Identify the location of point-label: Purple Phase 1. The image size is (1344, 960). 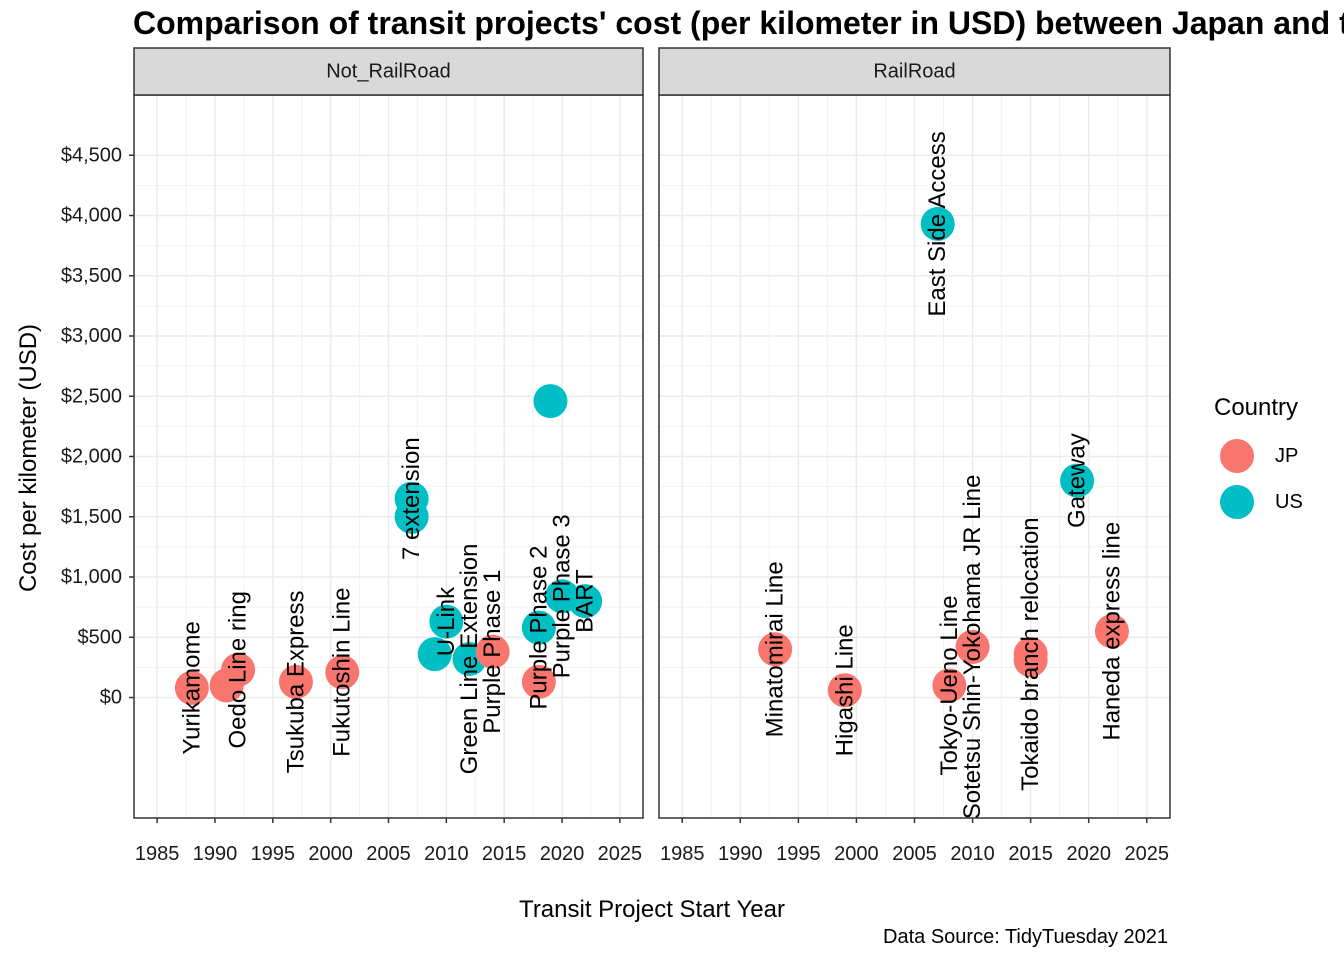
(492, 652).